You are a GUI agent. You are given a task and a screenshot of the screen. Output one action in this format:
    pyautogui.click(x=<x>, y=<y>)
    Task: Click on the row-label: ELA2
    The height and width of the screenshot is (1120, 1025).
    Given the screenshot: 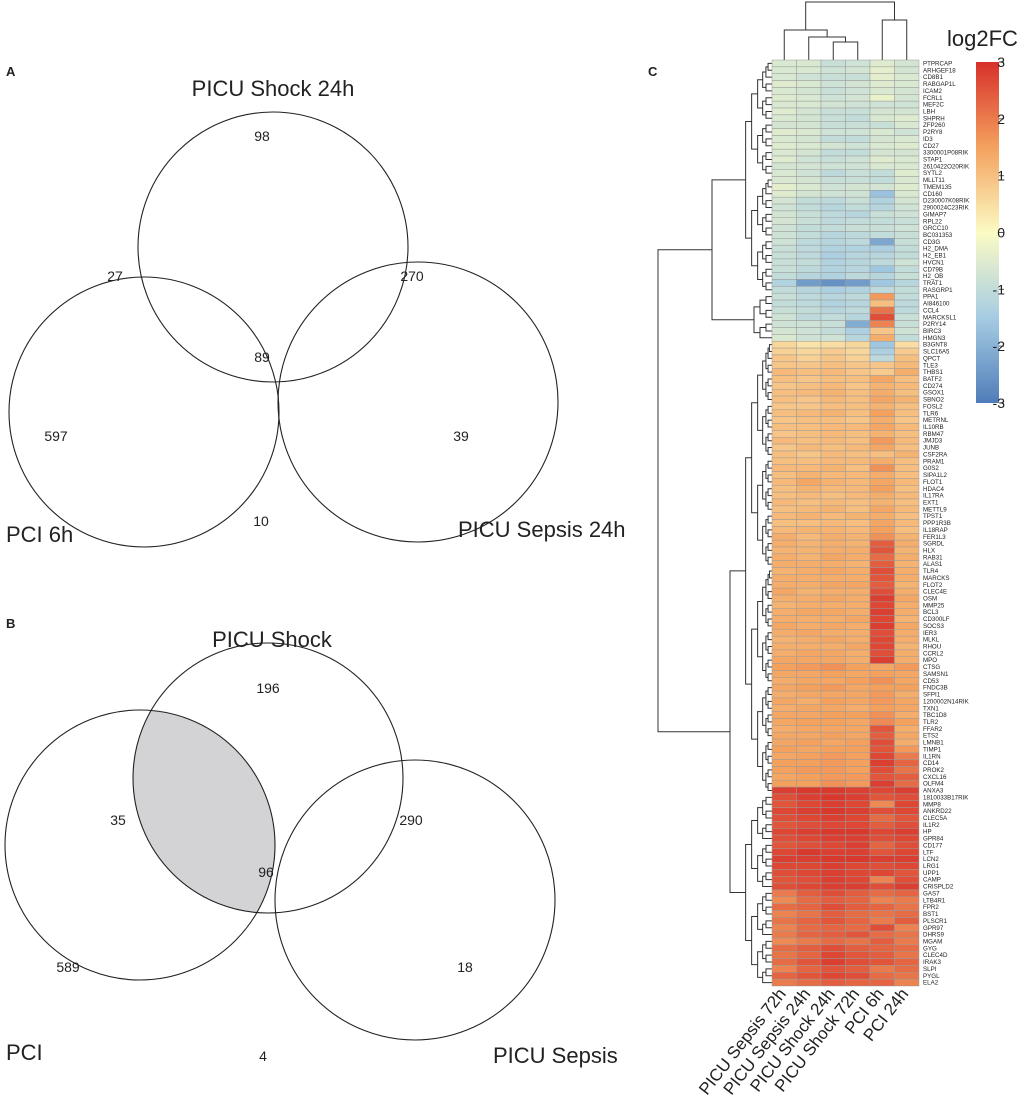 What is the action you would take?
    pyautogui.click(x=931, y=983)
    